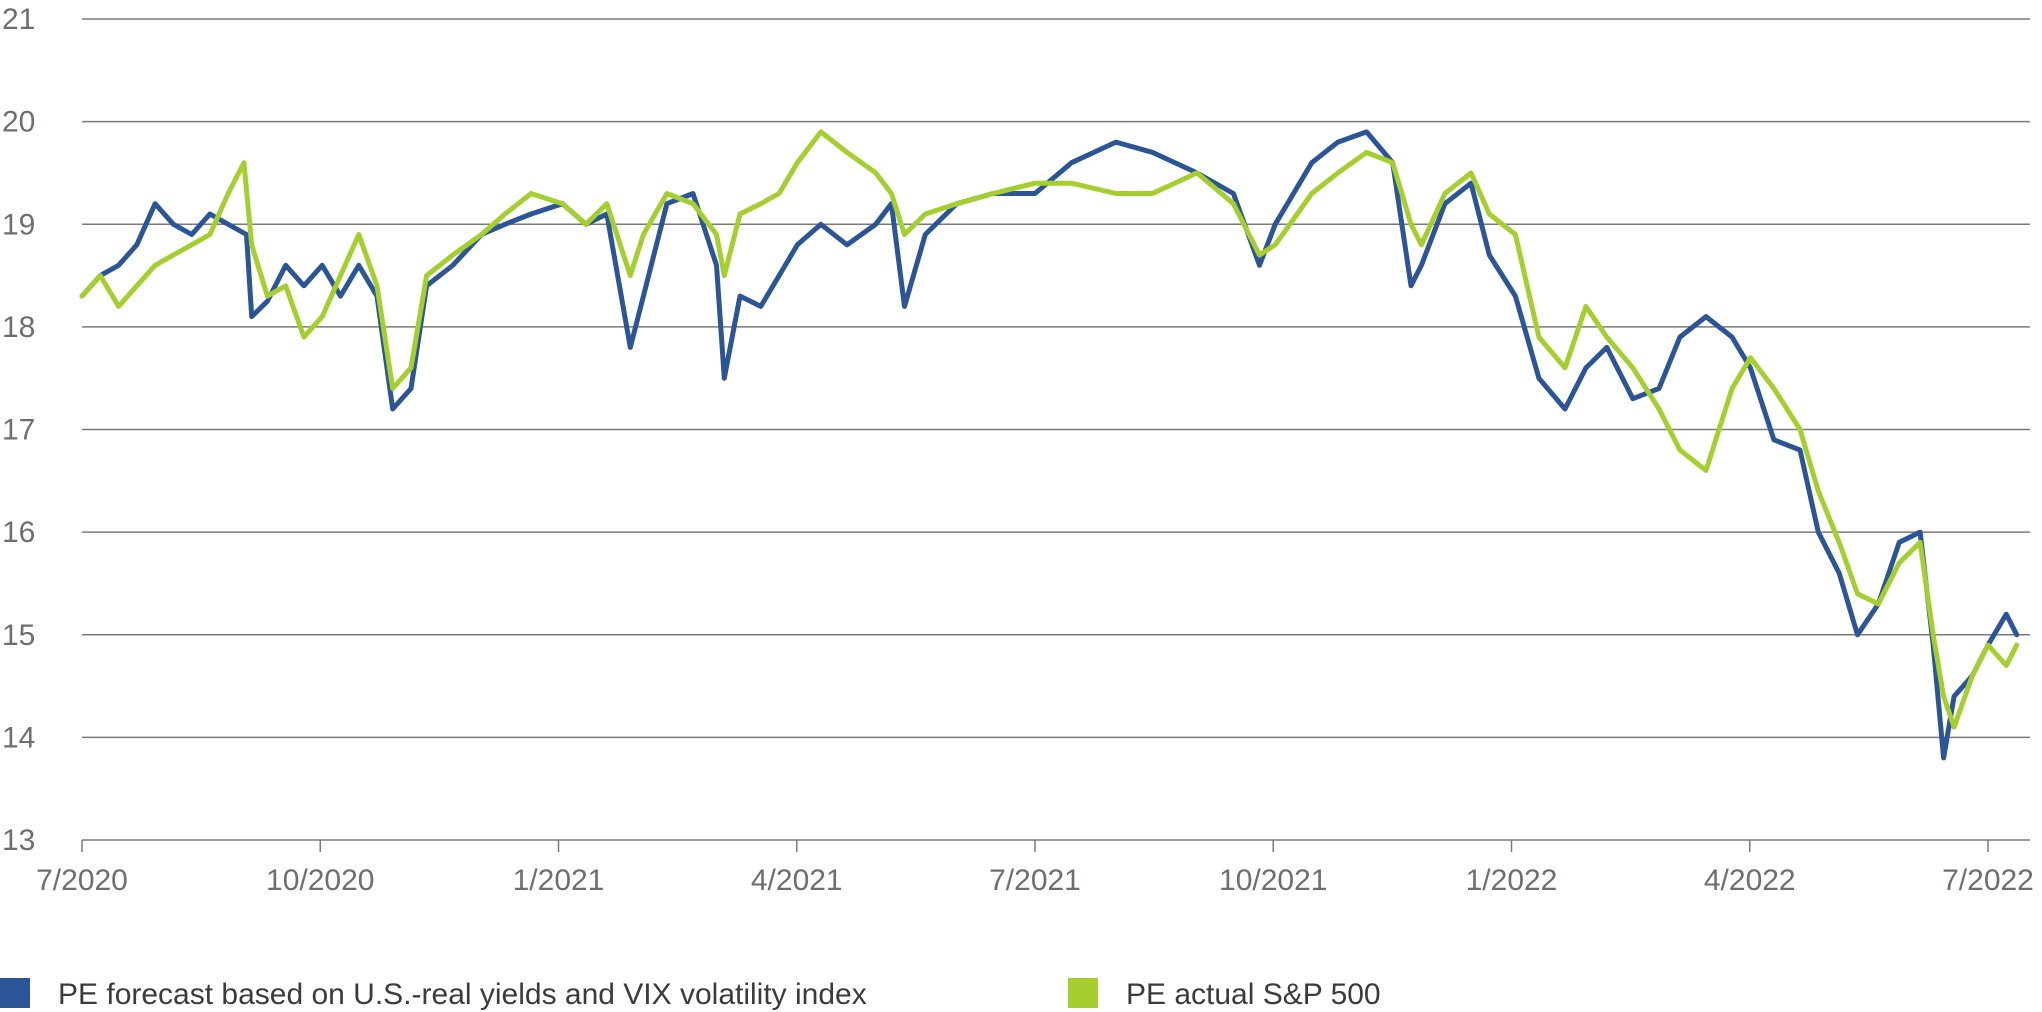 The image size is (2042, 1012). I want to click on y-tick-label: 14, so click(18, 737).